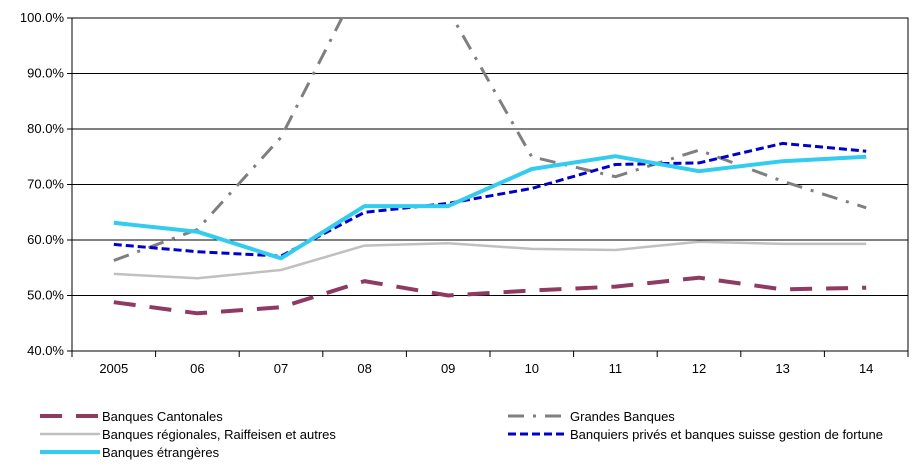  What do you see at coordinates (45, 184) in the screenshot?
I see `y-tick-label: 70.0%` at bounding box center [45, 184].